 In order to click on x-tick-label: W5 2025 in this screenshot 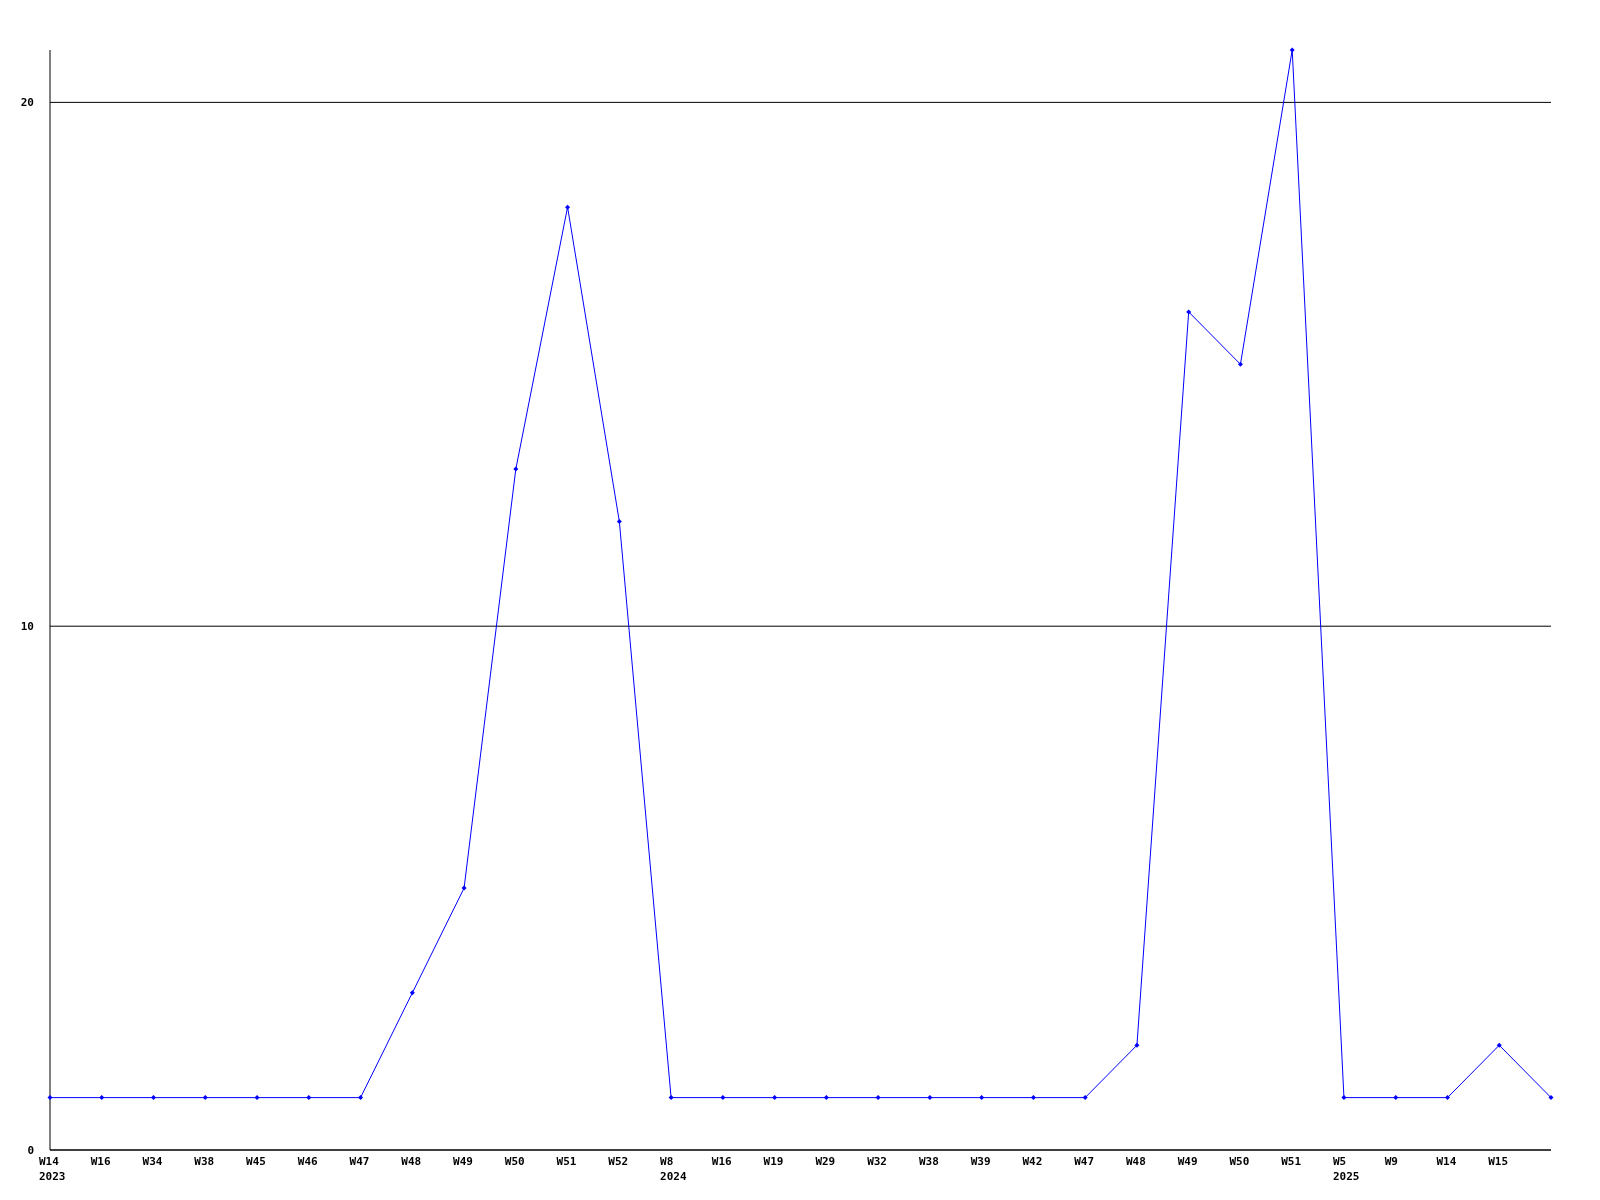, I will do `click(1346, 1169)`.